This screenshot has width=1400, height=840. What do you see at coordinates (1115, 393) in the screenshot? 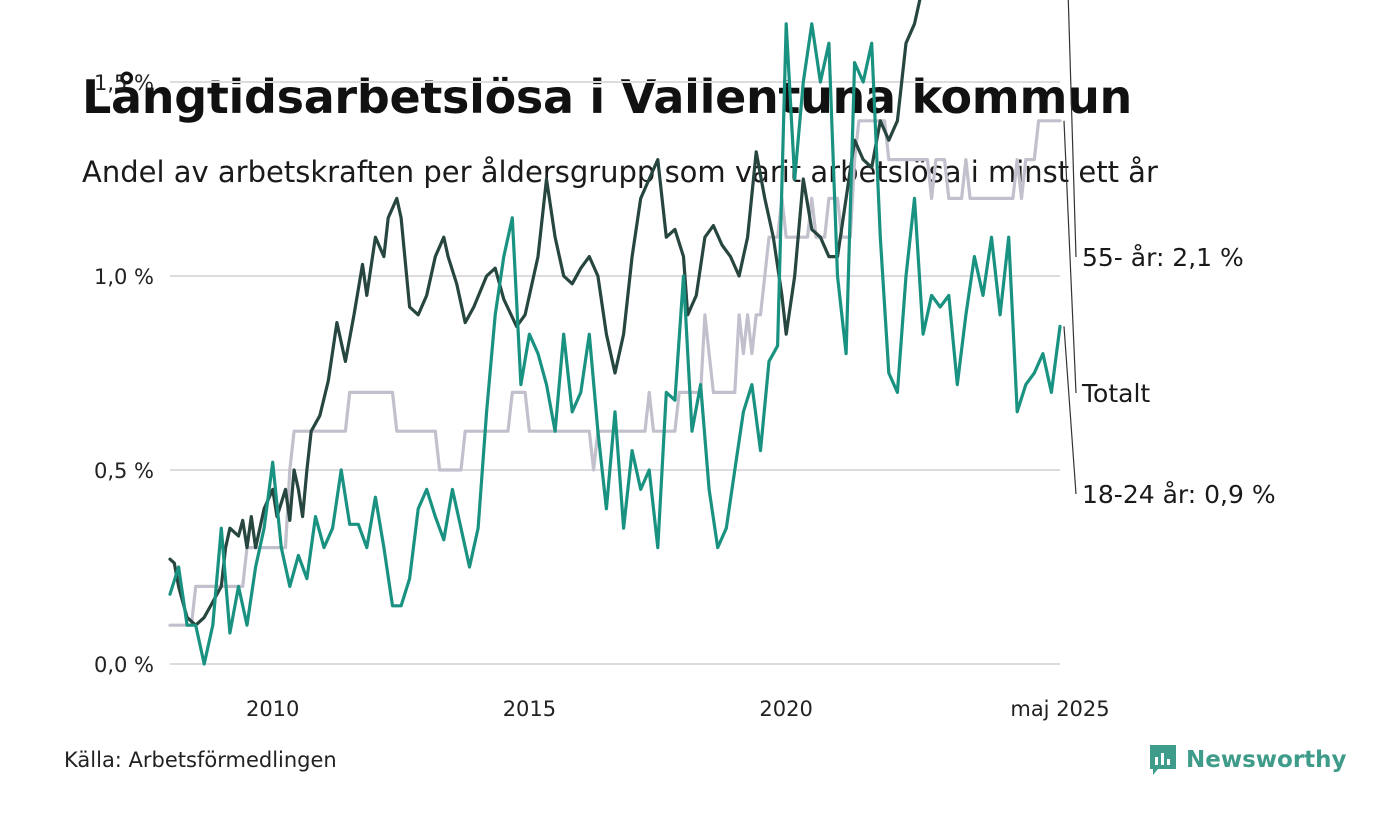
I see `series-end-label: Totalt` at bounding box center [1115, 393].